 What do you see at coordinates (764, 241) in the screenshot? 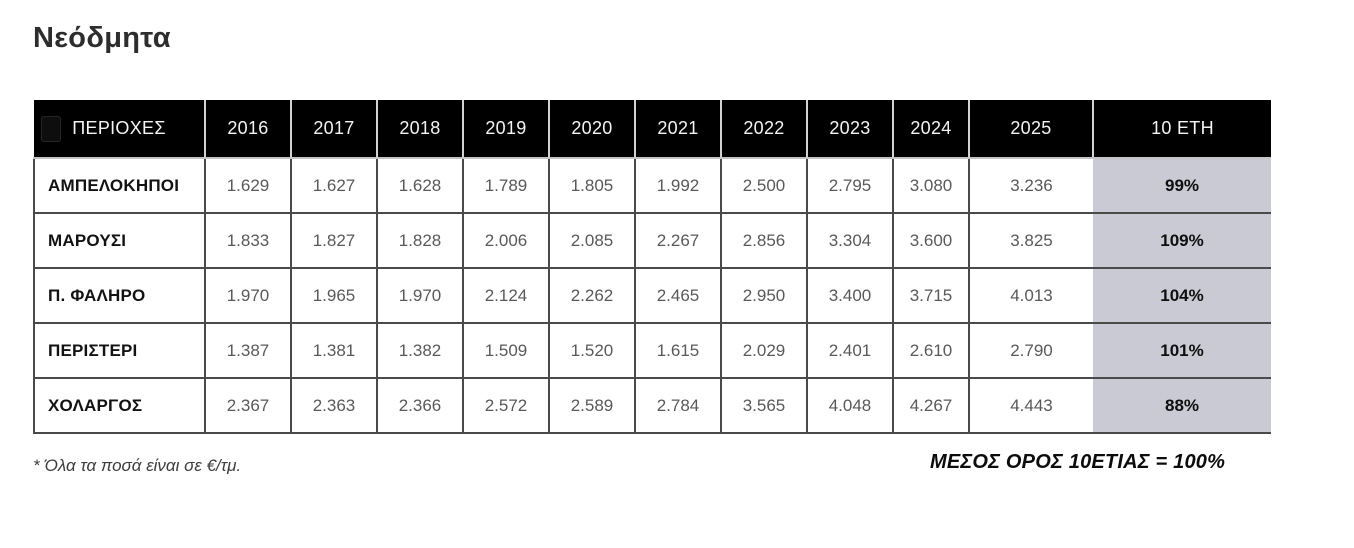
I see `price-cell: 2.856` at bounding box center [764, 241].